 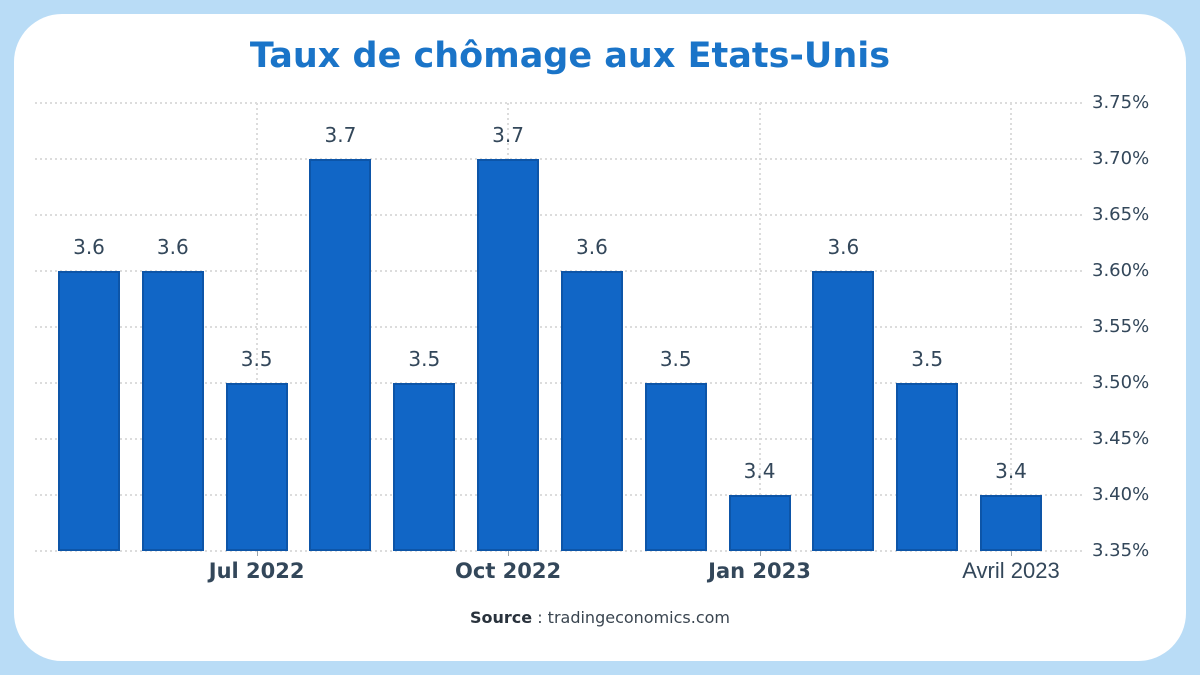 I want to click on y-axis-tick-label: 3.50%, so click(x=1121, y=382).